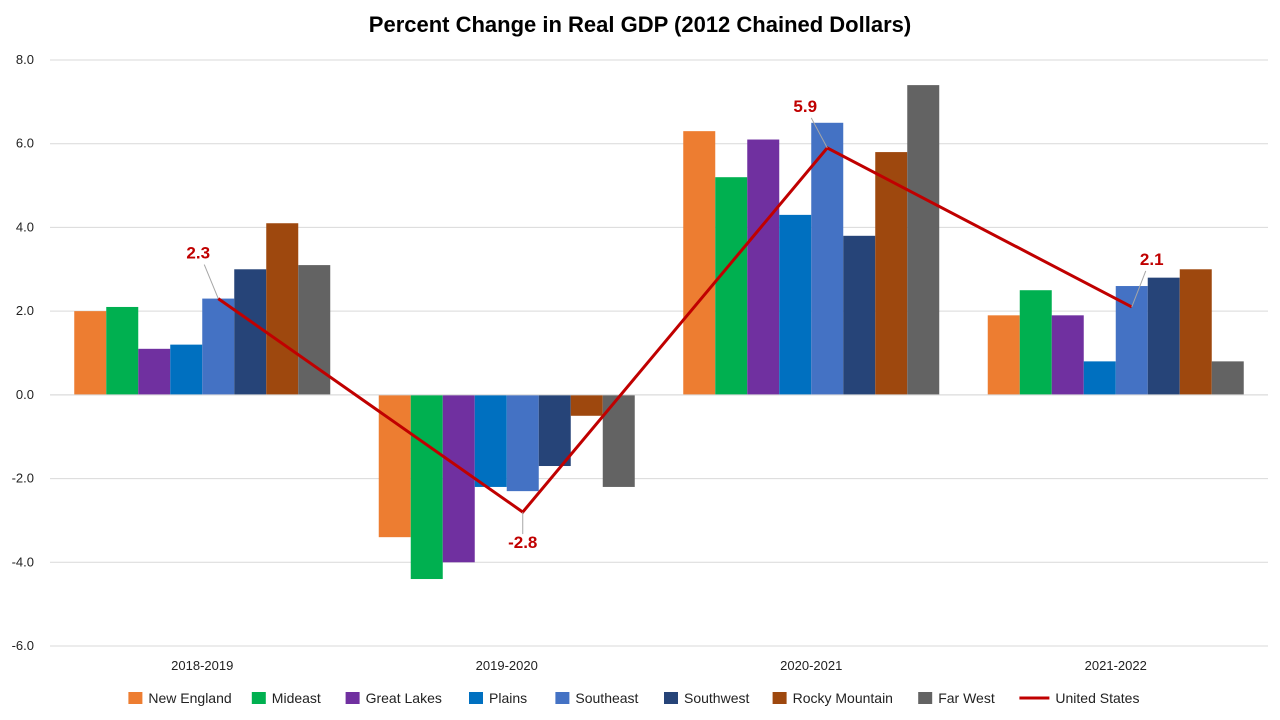 The width and height of the screenshot is (1280, 720). Describe the element at coordinates (507, 665) in the screenshot. I see `x-tick-label: 2019-2020` at that location.